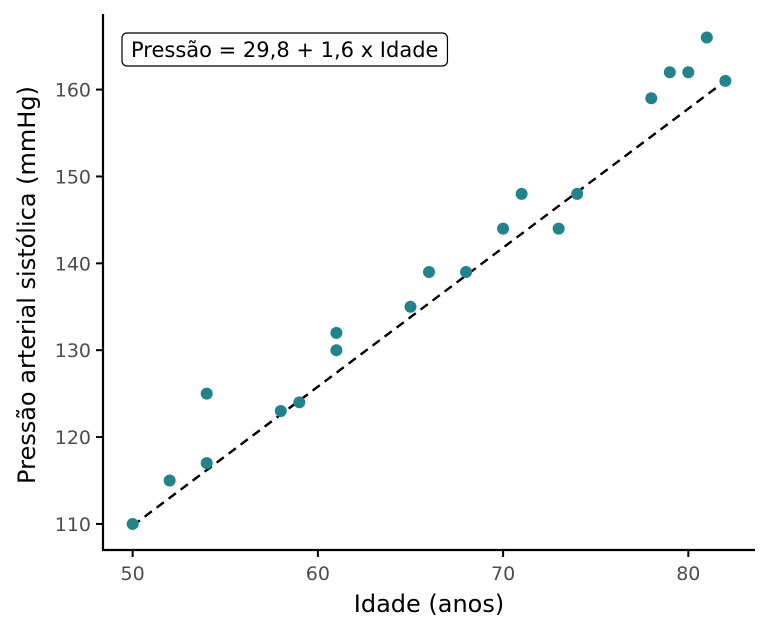 This screenshot has width=768, height=633. Describe the element at coordinates (318, 574) in the screenshot. I see `x-tick-label: 60` at that location.